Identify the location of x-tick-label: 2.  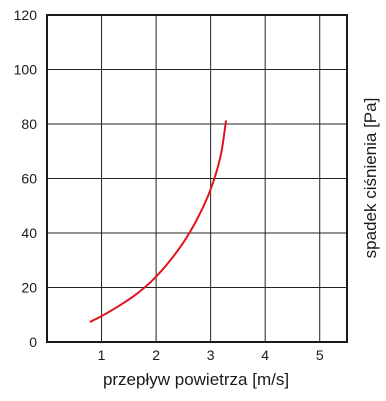
(156, 355).